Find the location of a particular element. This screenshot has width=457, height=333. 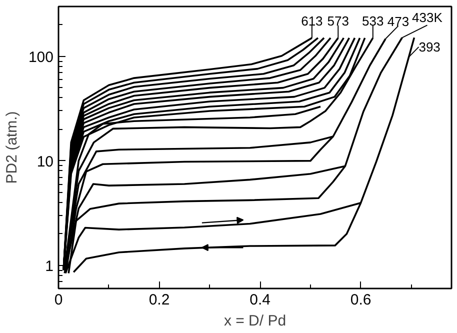

series-label: 433K is located at coordinates (427, 18).